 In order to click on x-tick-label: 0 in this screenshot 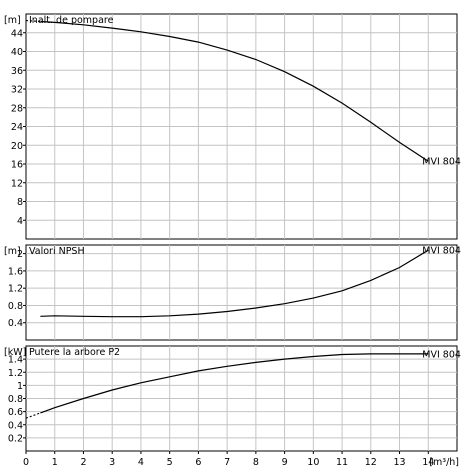, I will do `click(26, 462)`.